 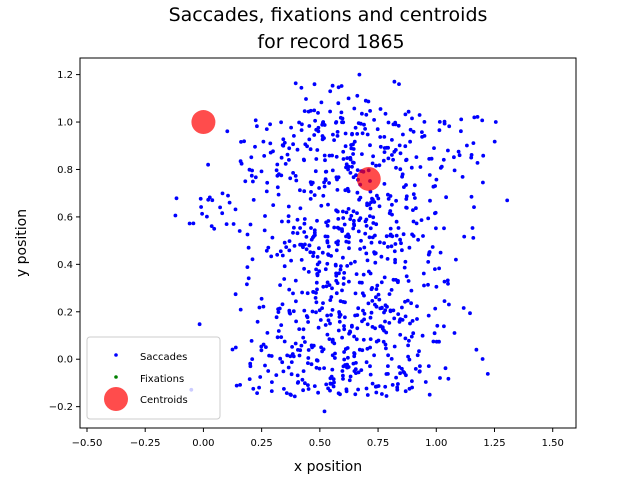 What do you see at coordinates (164, 400) in the screenshot?
I see `legend-label-centroids: Centroids` at bounding box center [164, 400].